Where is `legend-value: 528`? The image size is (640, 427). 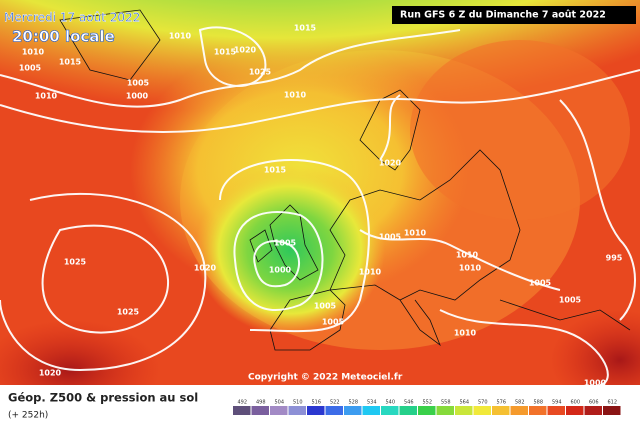
legend-value: 528 is located at coordinates (353, 403).